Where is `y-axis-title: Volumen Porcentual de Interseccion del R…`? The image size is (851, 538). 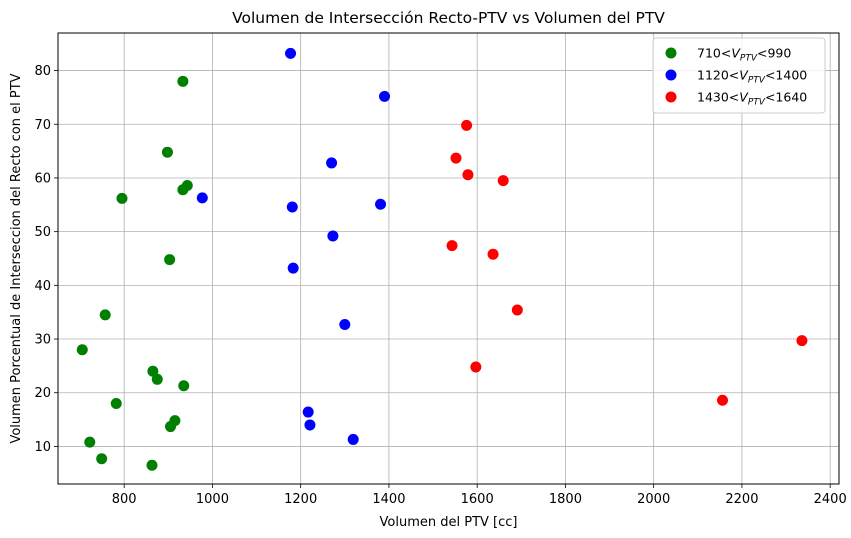 y-axis-title: Volumen Porcentual de Interseccion del R… is located at coordinates (16, 258).